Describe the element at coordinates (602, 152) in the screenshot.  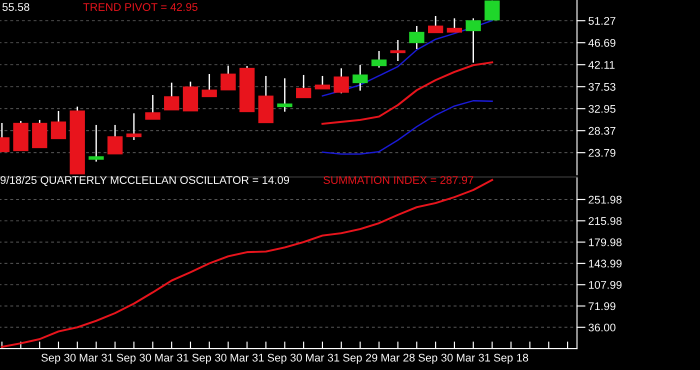
I see `y-tick-label: 23.79` at that location.